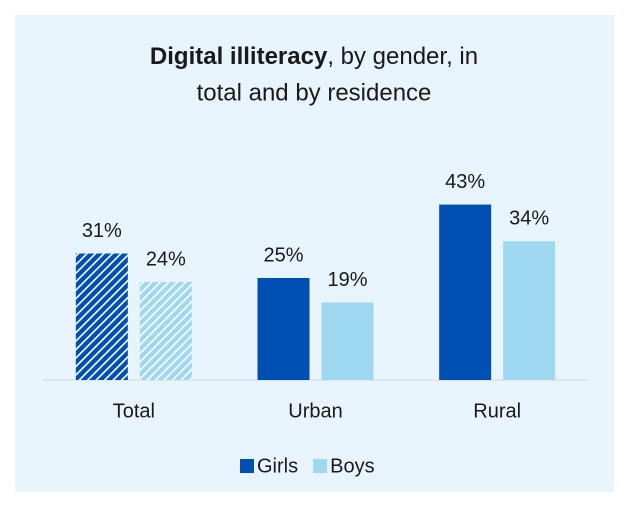  What do you see at coordinates (102, 231) in the screenshot?
I see `data-label: 31%` at bounding box center [102, 231].